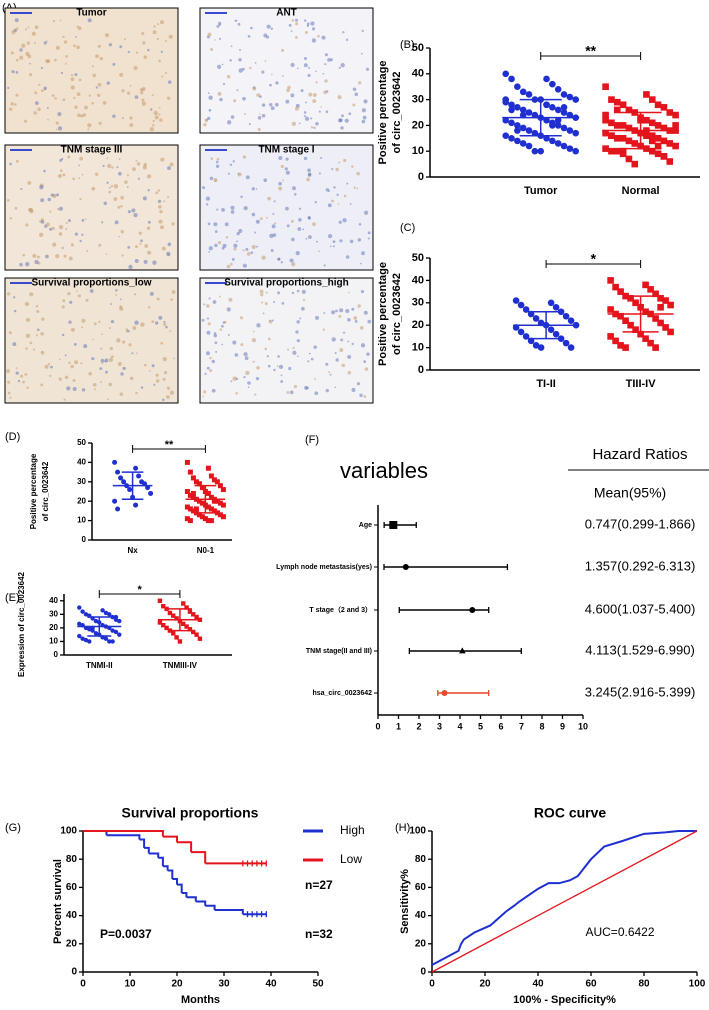 The width and height of the screenshot is (709, 1010). I want to click on panel-label: (D), so click(12, 437).